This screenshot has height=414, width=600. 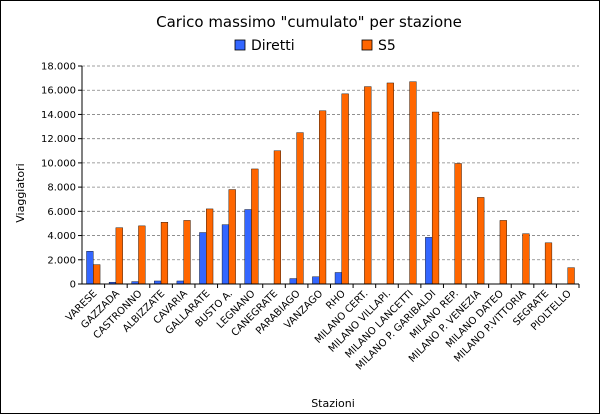 I want to click on chart-title: Carico massimo "cumulato" per stazione, so click(x=309, y=22).